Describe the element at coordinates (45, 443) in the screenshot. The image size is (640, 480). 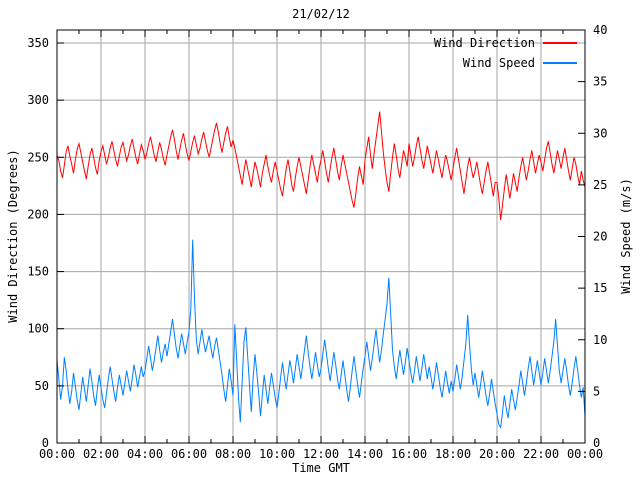
I see `y-left-tick-label: 0` at that location.